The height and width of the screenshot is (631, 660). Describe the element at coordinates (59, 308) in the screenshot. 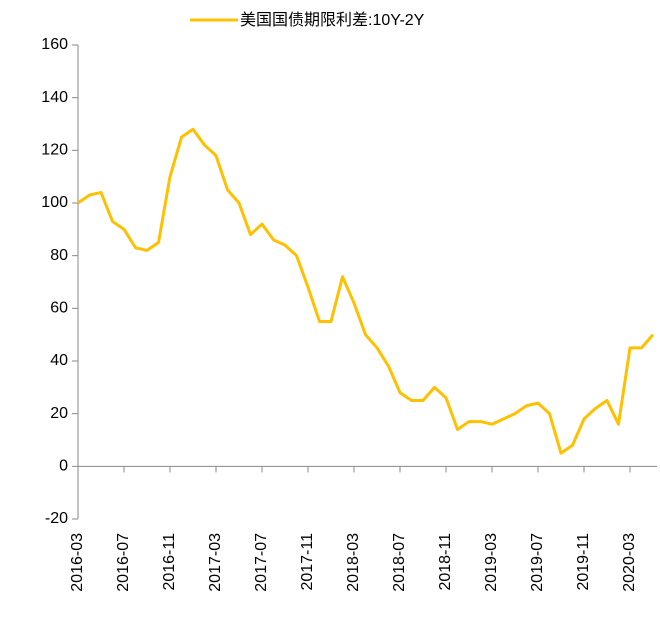

I see `y-tick-label: 60` at that location.